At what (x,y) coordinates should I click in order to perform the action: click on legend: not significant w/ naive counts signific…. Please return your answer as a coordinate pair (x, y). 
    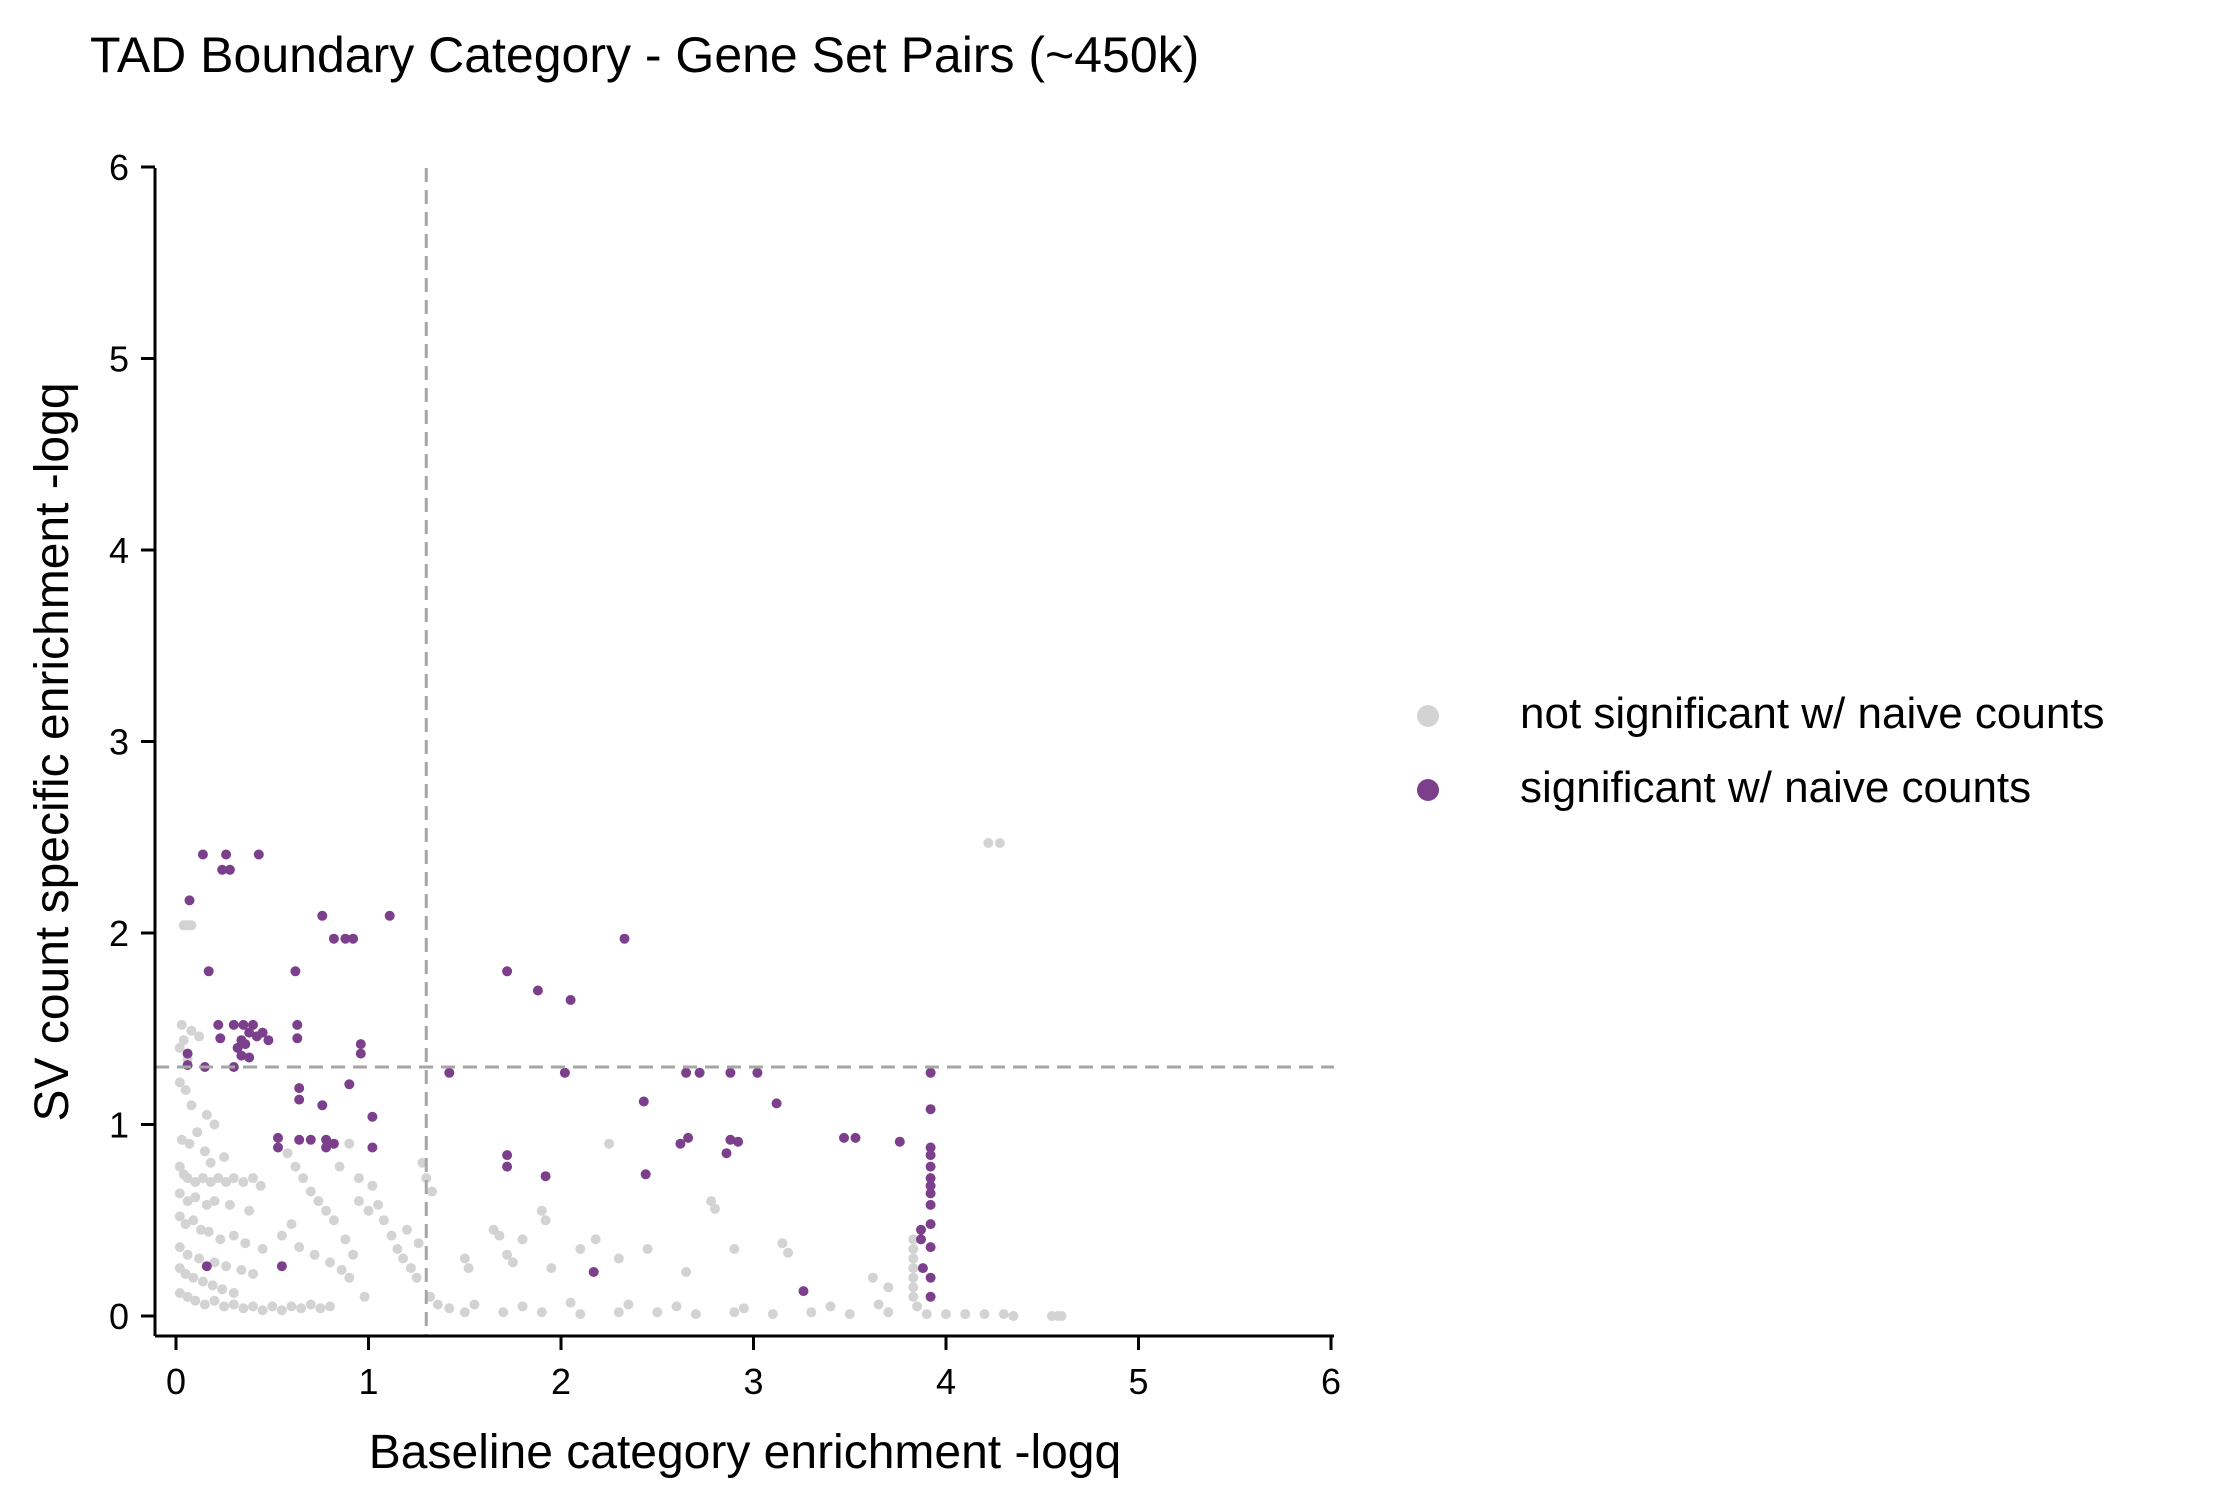
    Looking at the image, I should click on (1761, 750).